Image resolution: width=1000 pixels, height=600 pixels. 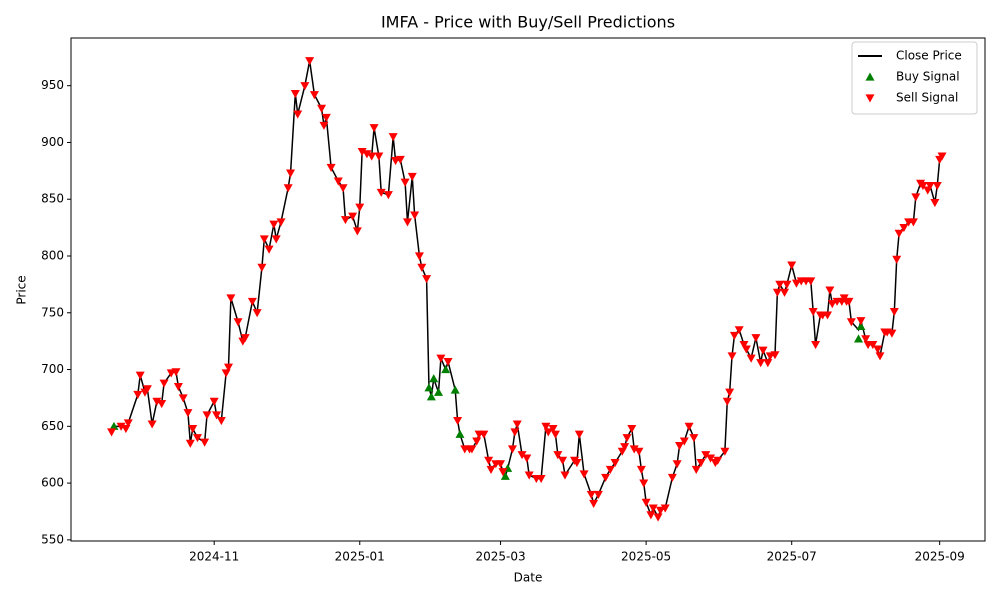 I want to click on y-tick-label: 650, so click(x=52, y=426).